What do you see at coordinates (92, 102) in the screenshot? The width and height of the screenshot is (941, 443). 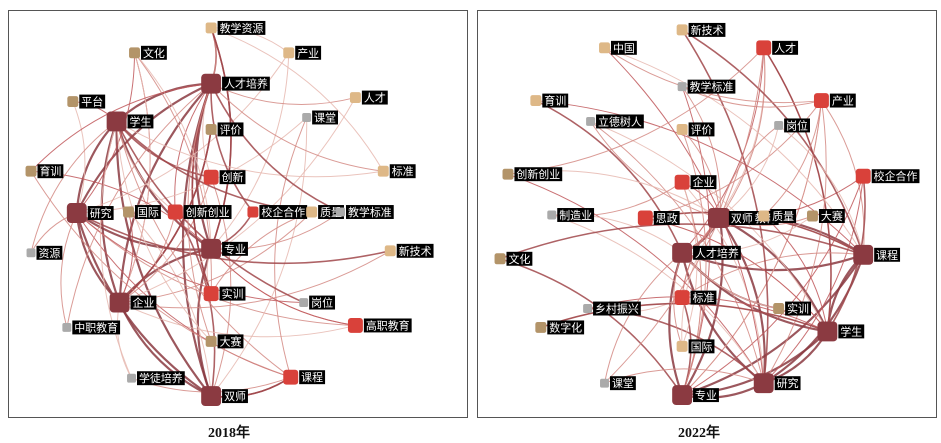 I see `node-label: 平台` at bounding box center [92, 102].